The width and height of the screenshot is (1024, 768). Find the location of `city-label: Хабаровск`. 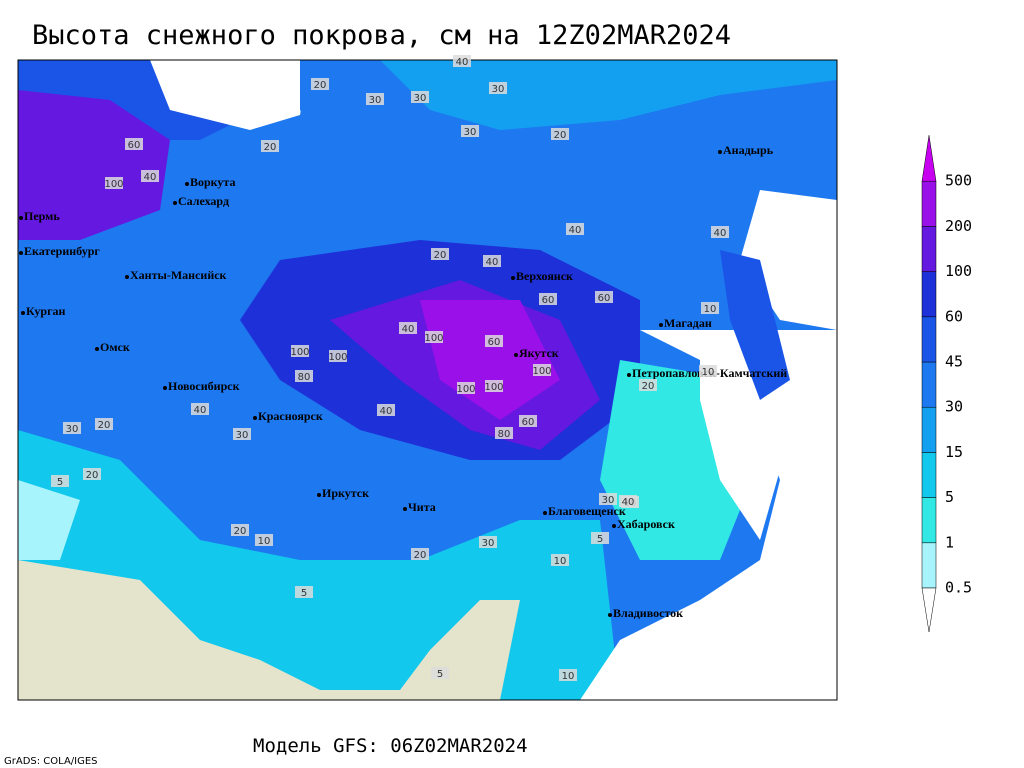

city-label: Хабаровск is located at coordinates (646, 524).